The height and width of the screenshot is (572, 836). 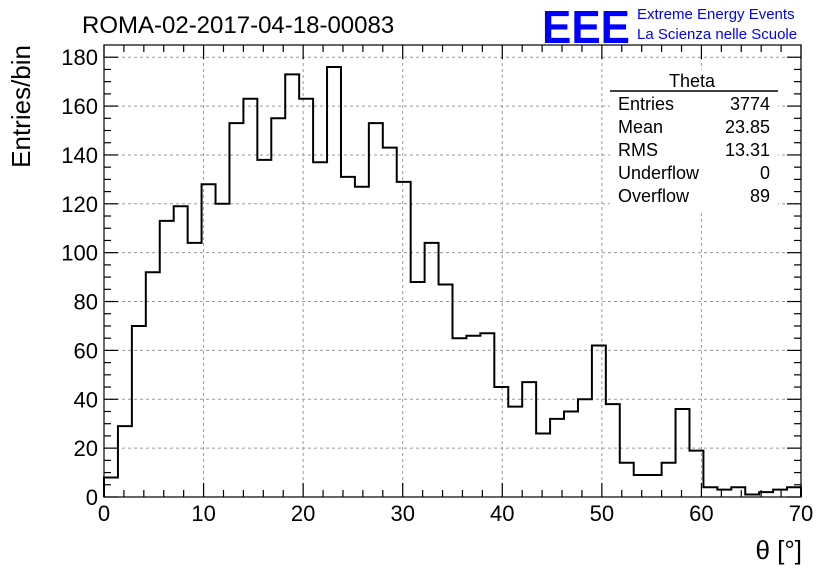 What do you see at coordinates (79, 155) in the screenshot?
I see `y-tick-label: 140` at bounding box center [79, 155].